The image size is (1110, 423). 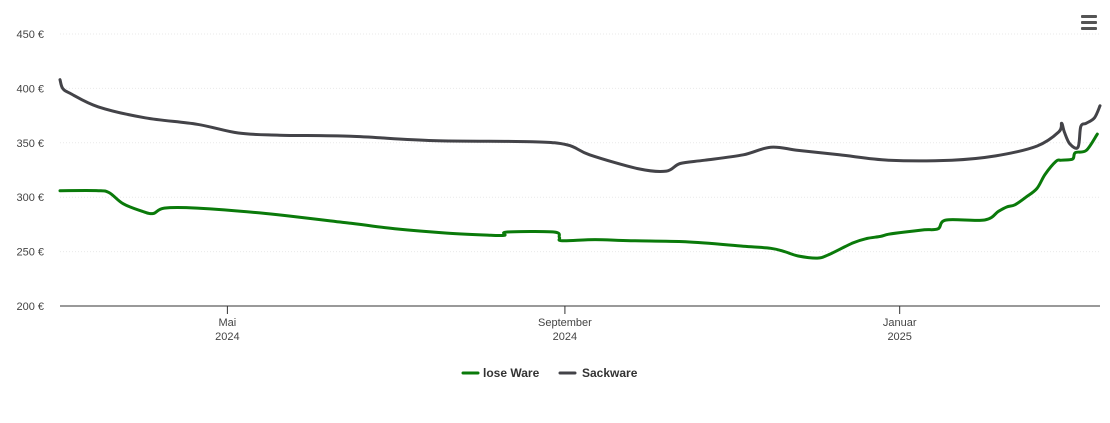 I want to click on legend-label: lose Ware, so click(x=511, y=373).